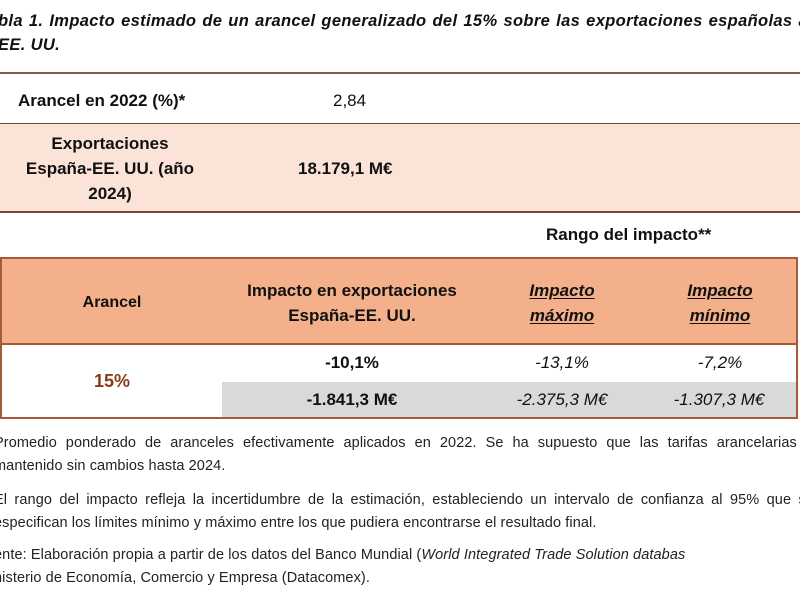 The width and height of the screenshot is (800, 600). Describe the element at coordinates (110, 168) in the screenshot. I see `exports-label: Exportaciones España-EE. UU. (año 2024)` at that location.